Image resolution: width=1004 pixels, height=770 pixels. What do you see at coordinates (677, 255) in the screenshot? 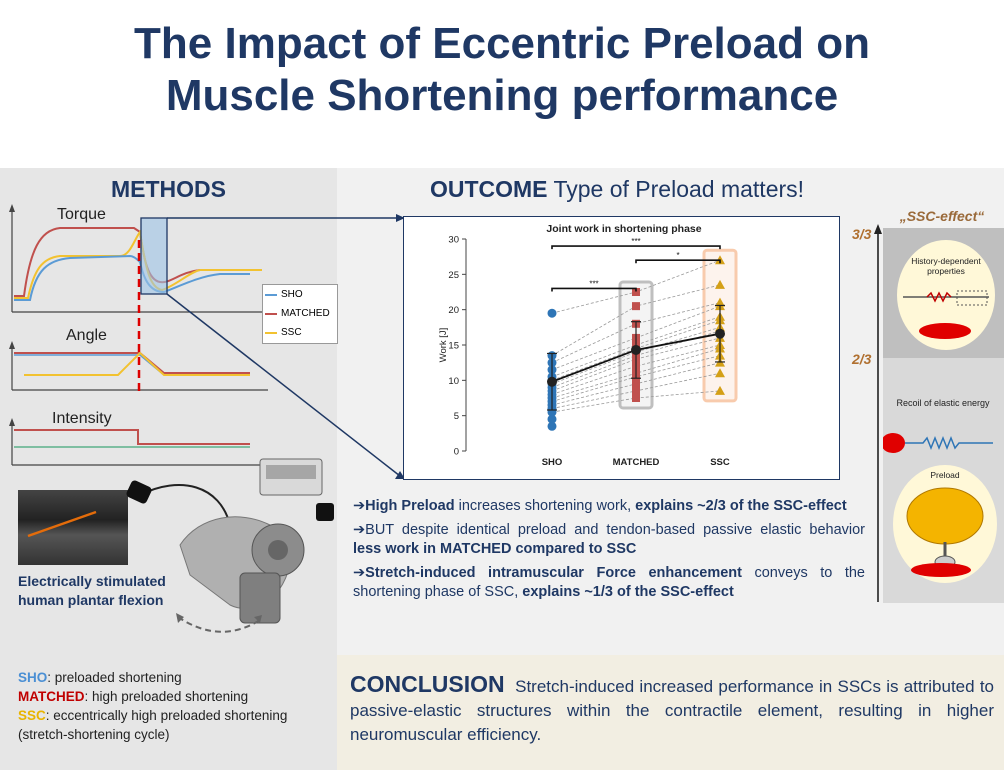
I see `sig-bracket-matched-ssc-label: *` at bounding box center [677, 255].